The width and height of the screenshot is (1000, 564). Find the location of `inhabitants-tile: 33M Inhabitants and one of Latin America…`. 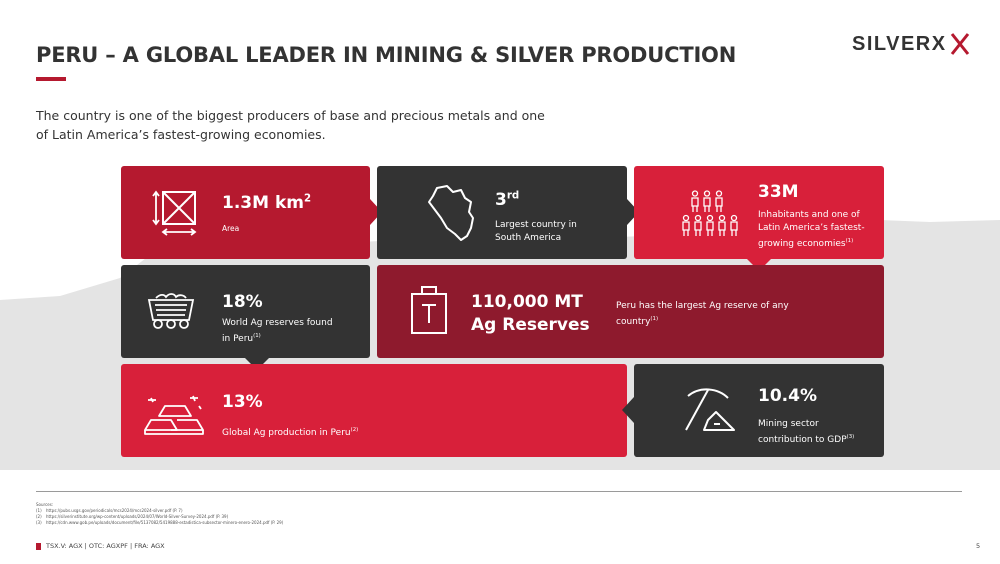

inhabitants-tile: 33M Inhabitants and one of Latin America… is located at coordinates (759, 212).